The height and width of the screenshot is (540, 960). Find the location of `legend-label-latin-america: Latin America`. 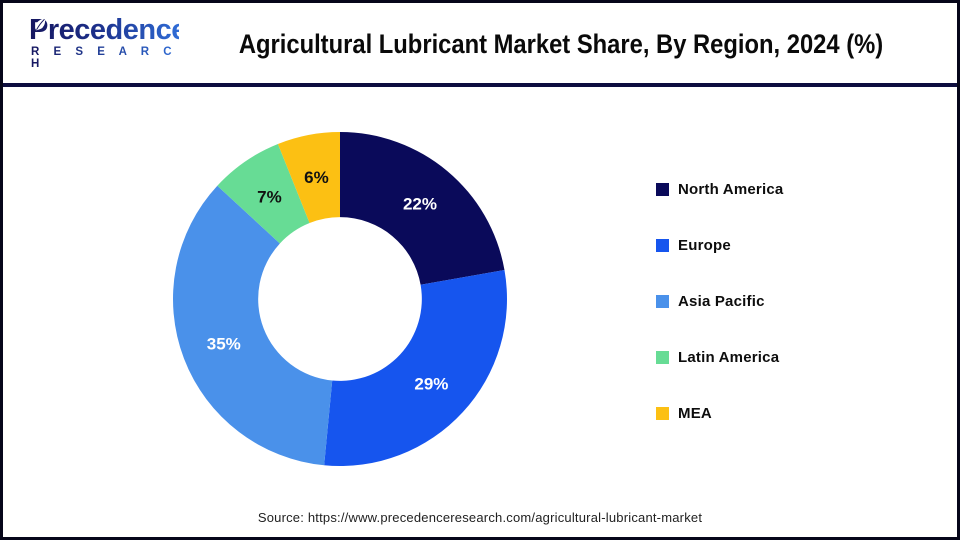

legend-label-latin-america: Latin America is located at coordinates (729, 357).